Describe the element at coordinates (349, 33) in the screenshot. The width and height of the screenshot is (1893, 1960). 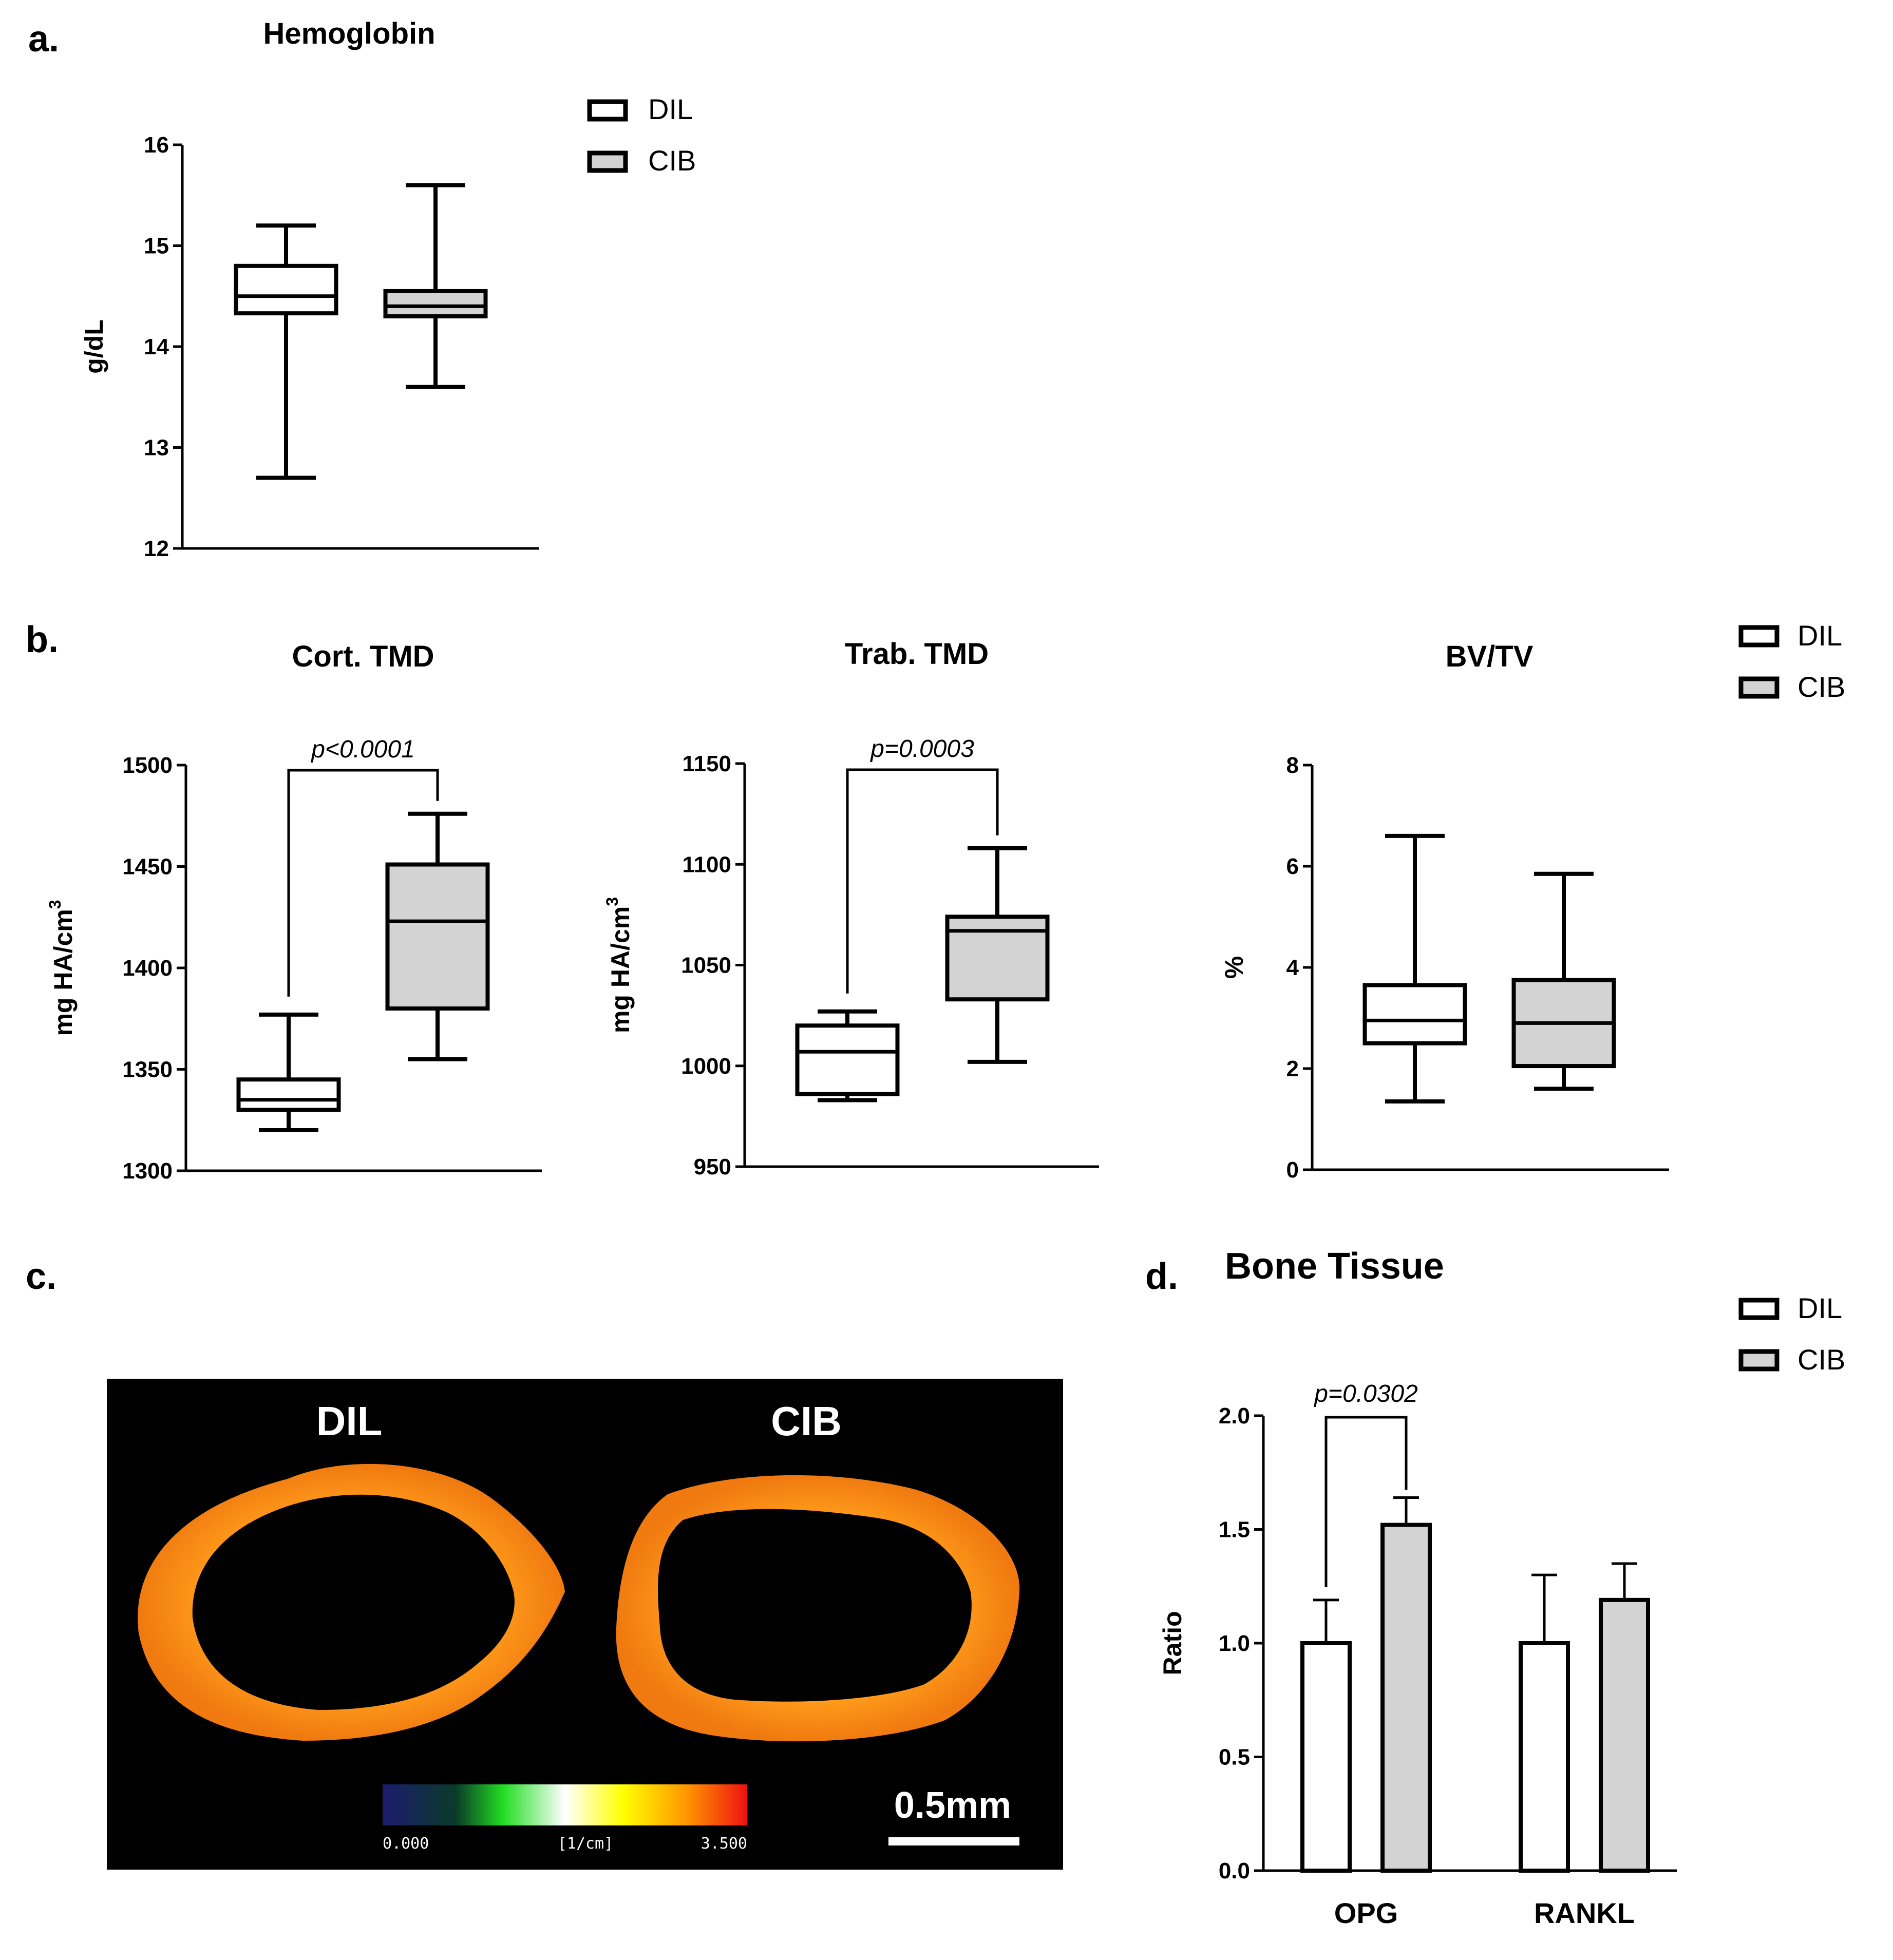
I see `hemoglobin-title: Hemoglobin` at that location.